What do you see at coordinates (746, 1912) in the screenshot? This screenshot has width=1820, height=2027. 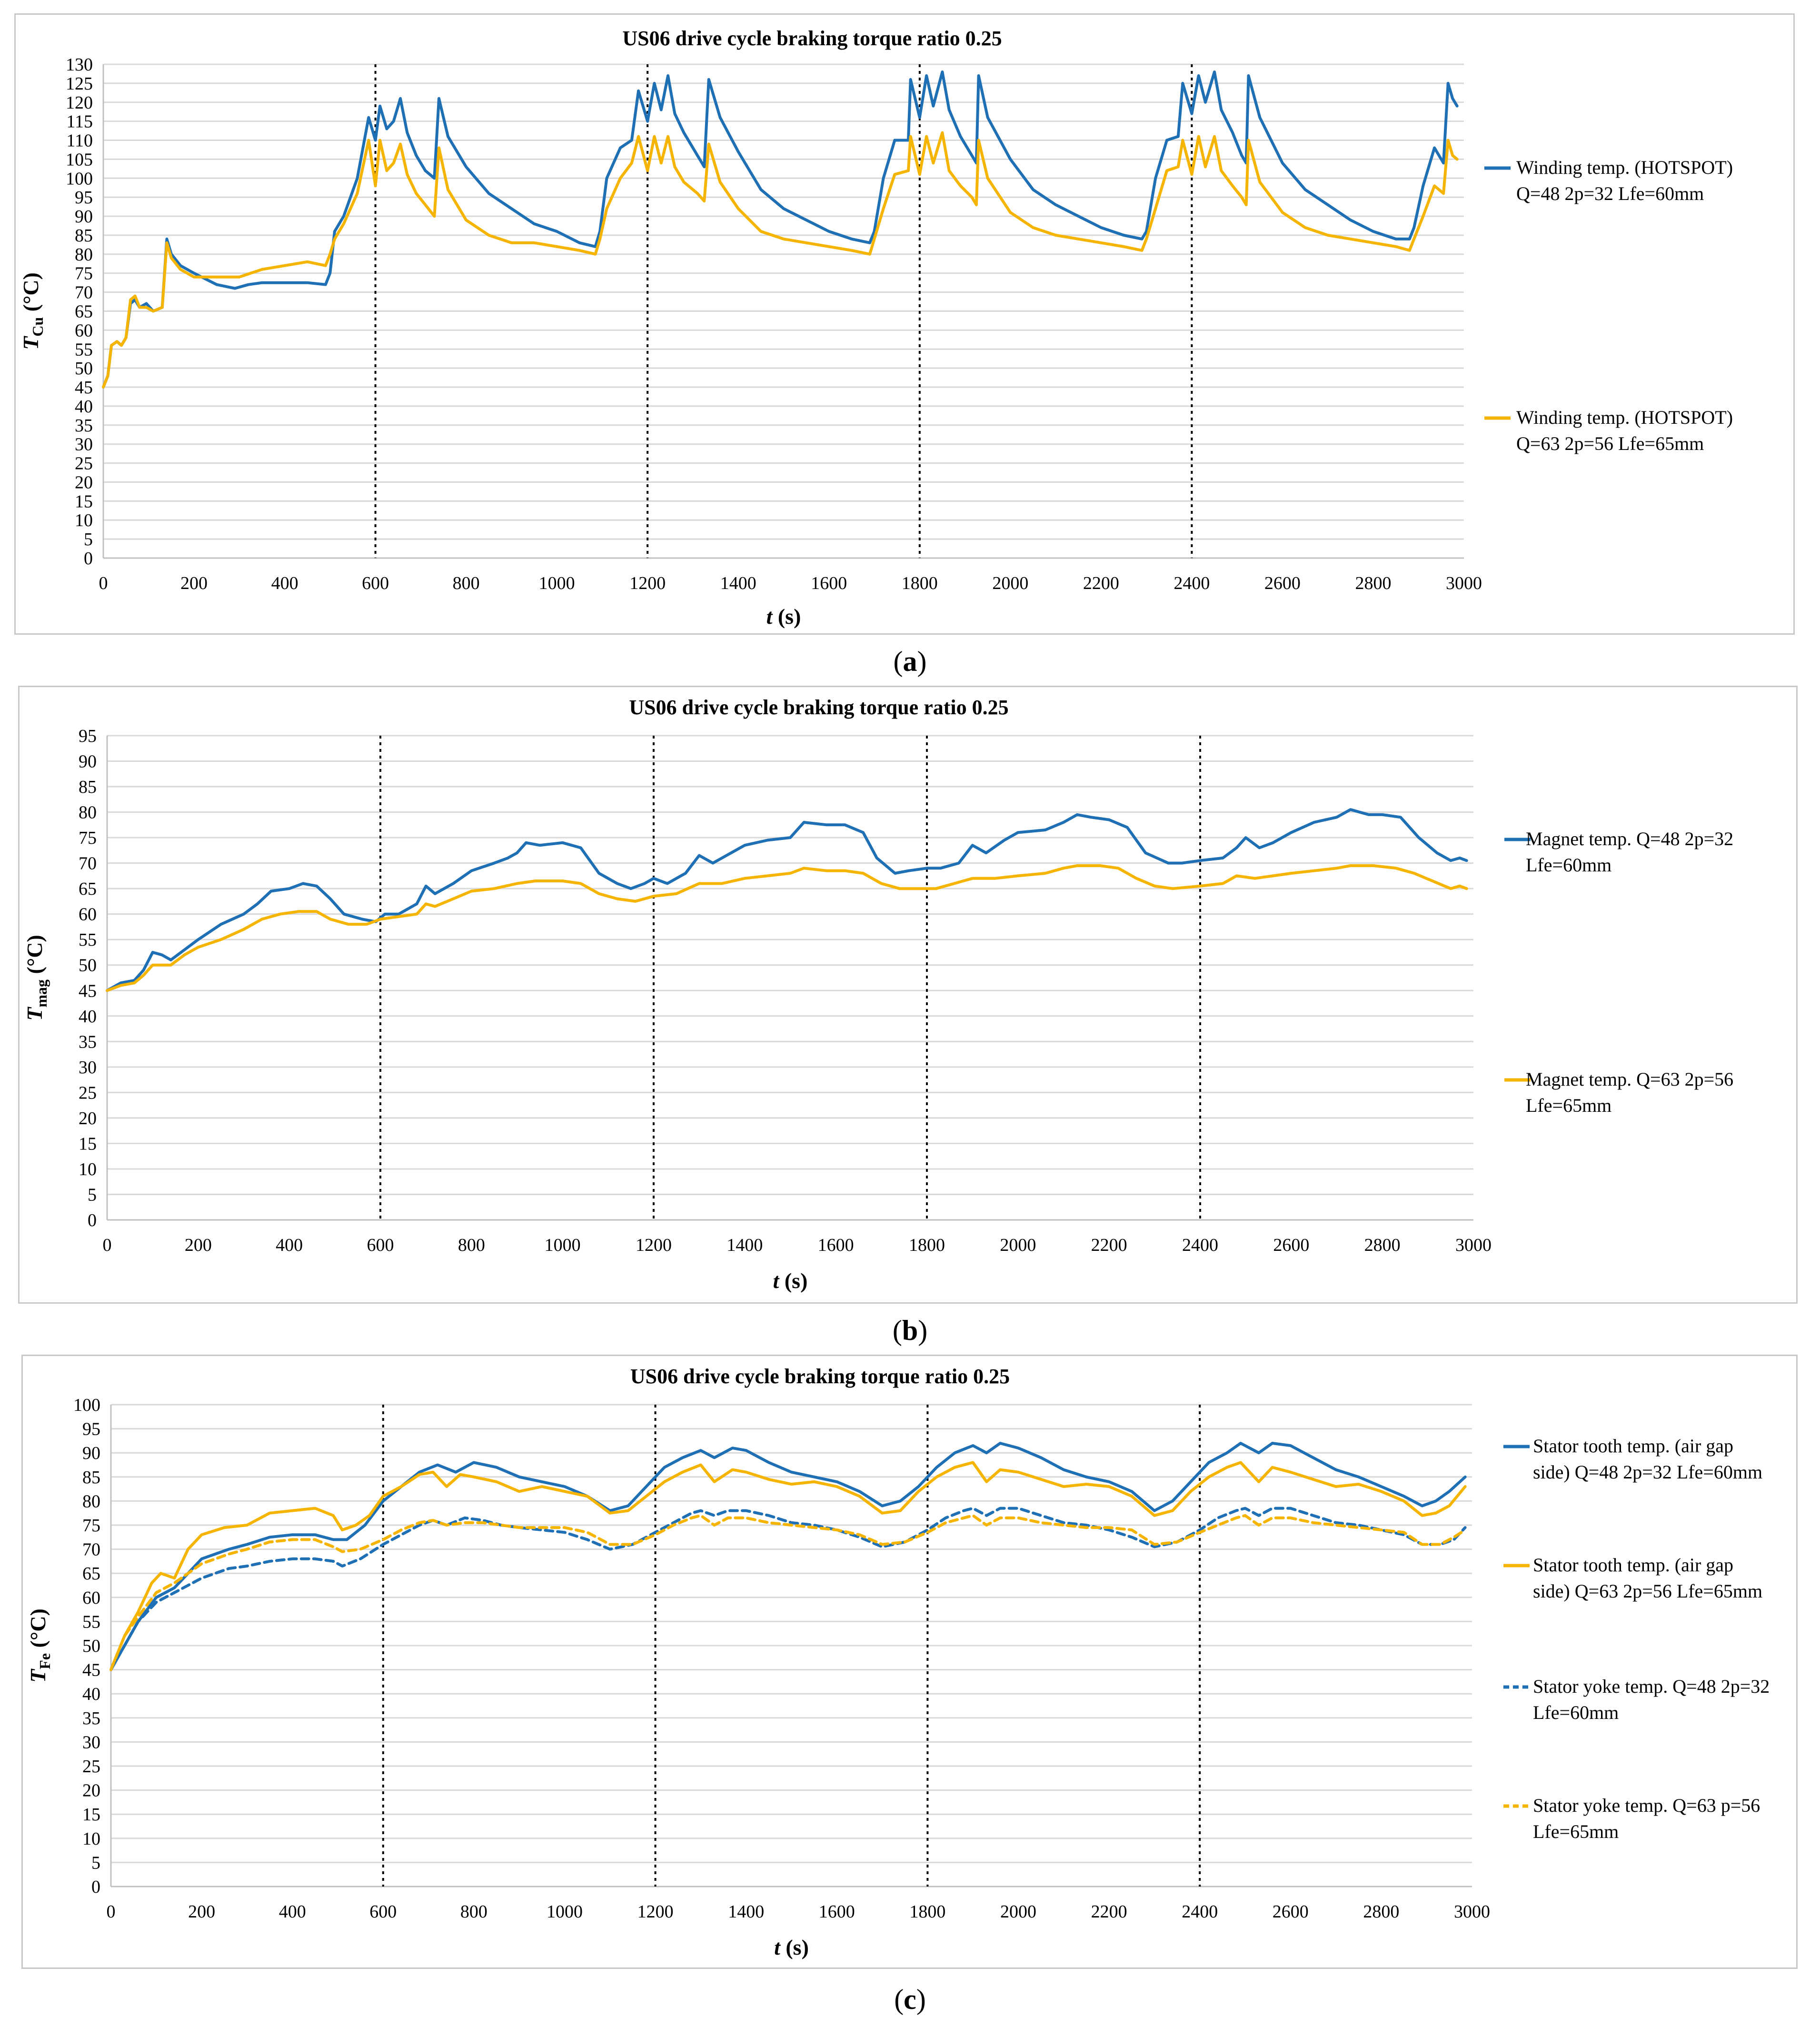 I see `x-tick-label: 1400` at bounding box center [746, 1912].